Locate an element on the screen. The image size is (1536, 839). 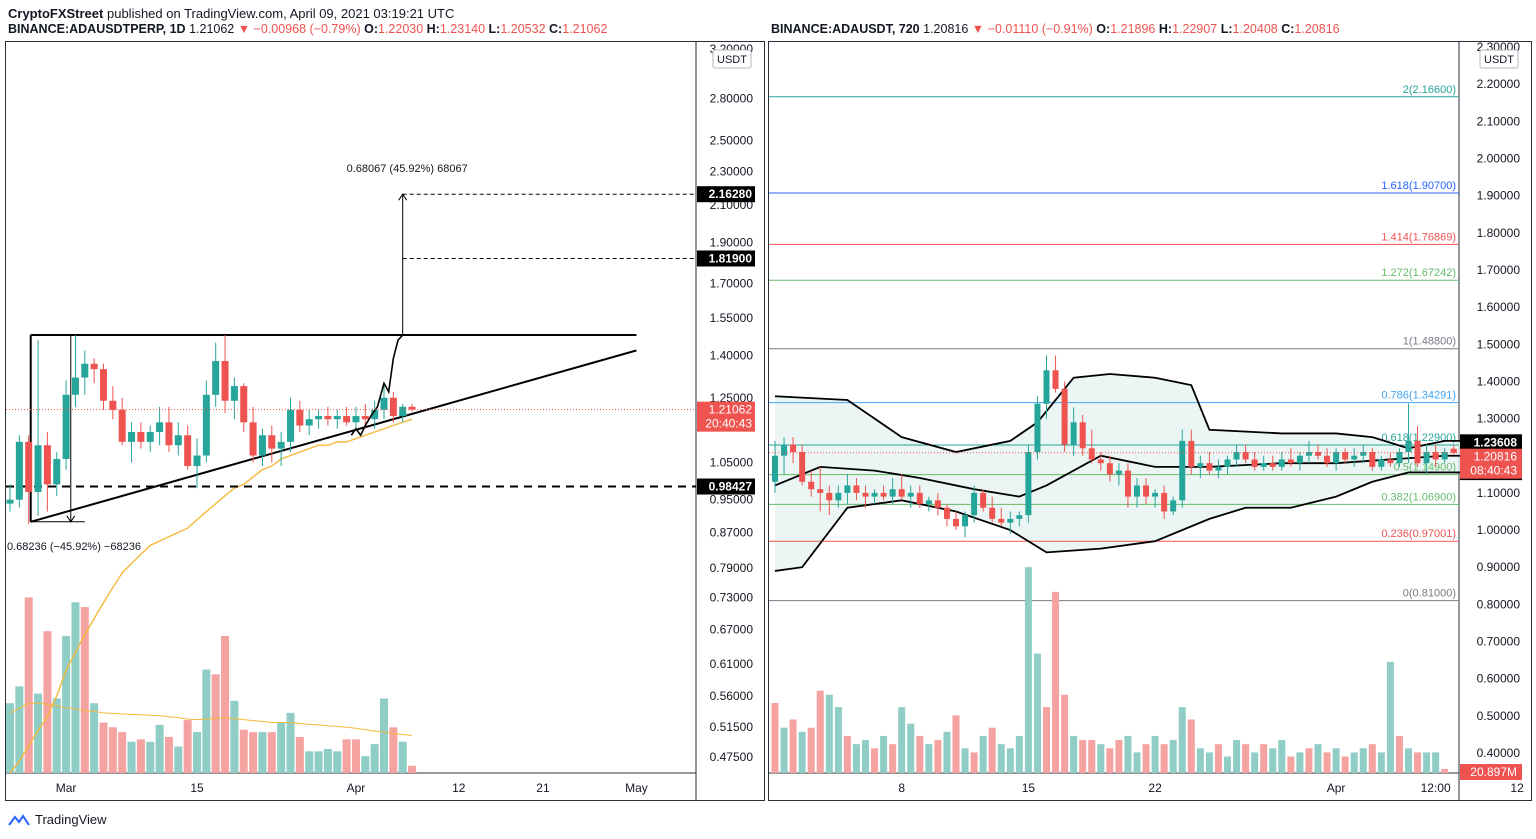
right-x-tick-label: 22 is located at coordinates (1155, 788).